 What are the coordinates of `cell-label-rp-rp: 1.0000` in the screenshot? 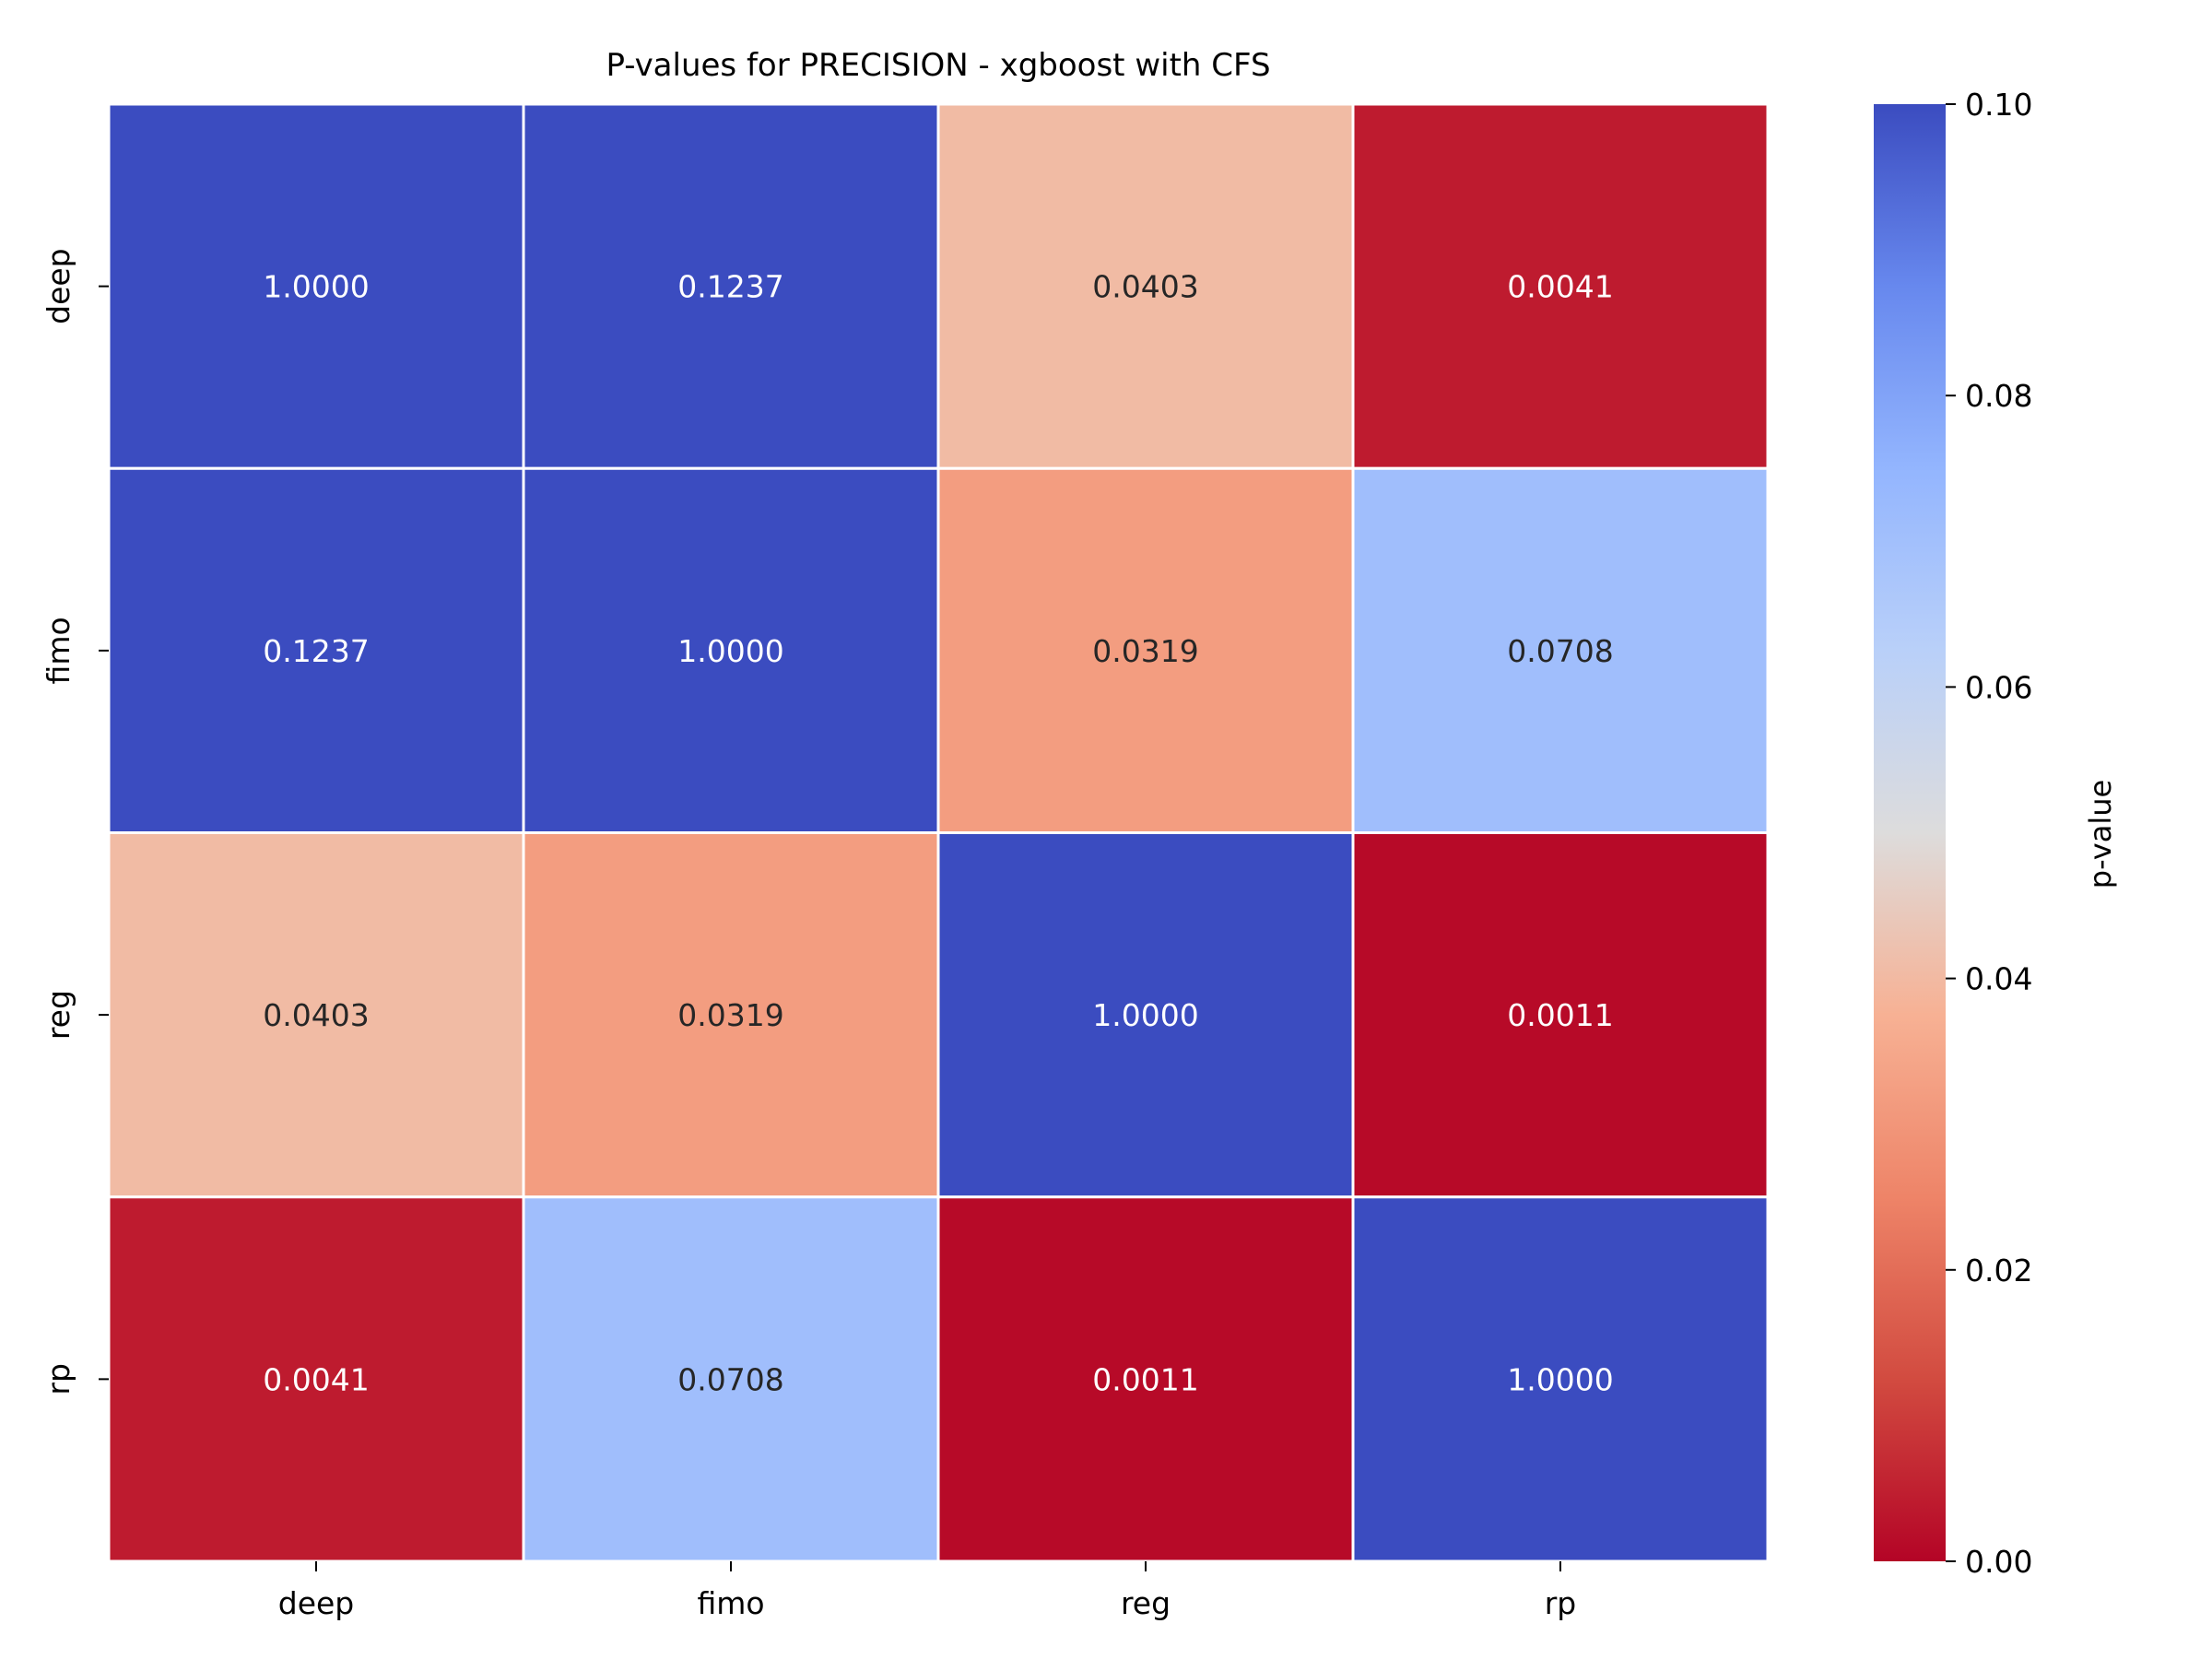 It's located at (1560, 1379).